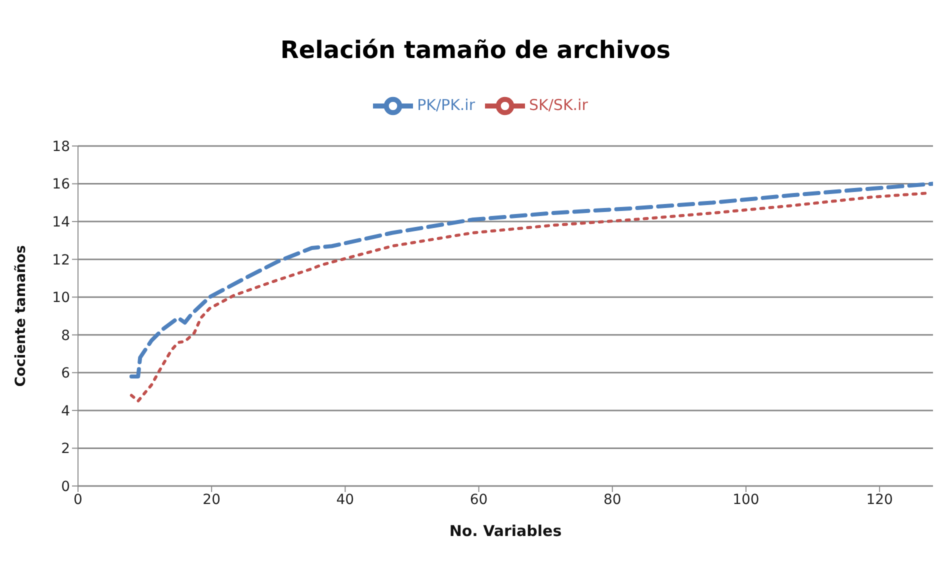 This screenshot has width=951, height=573. I want to click on x-tick-label: 100, so click(746, 500).